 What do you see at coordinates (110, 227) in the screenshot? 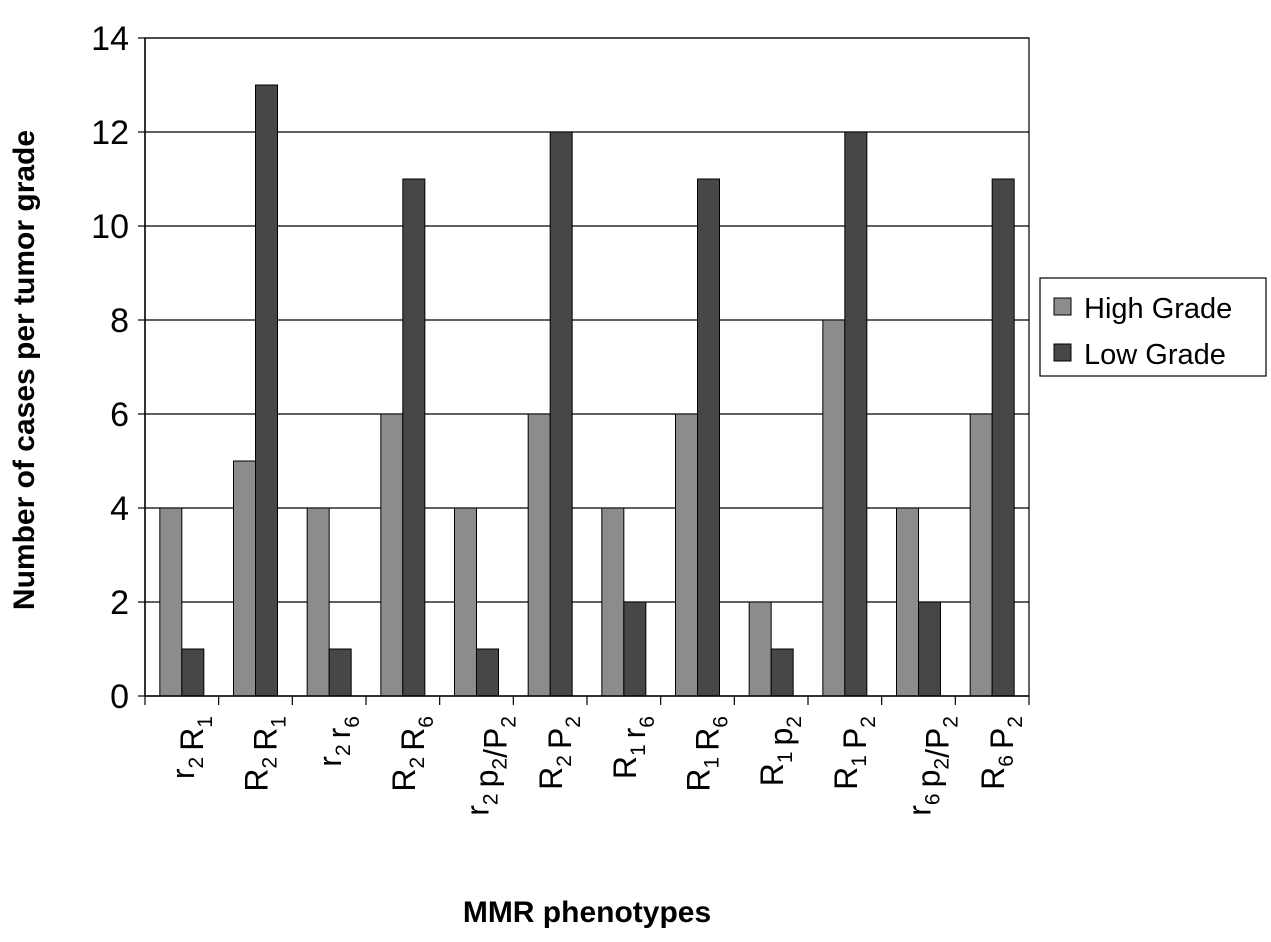
I see `y-tick-label: 10` at bounding box center [110, 227].